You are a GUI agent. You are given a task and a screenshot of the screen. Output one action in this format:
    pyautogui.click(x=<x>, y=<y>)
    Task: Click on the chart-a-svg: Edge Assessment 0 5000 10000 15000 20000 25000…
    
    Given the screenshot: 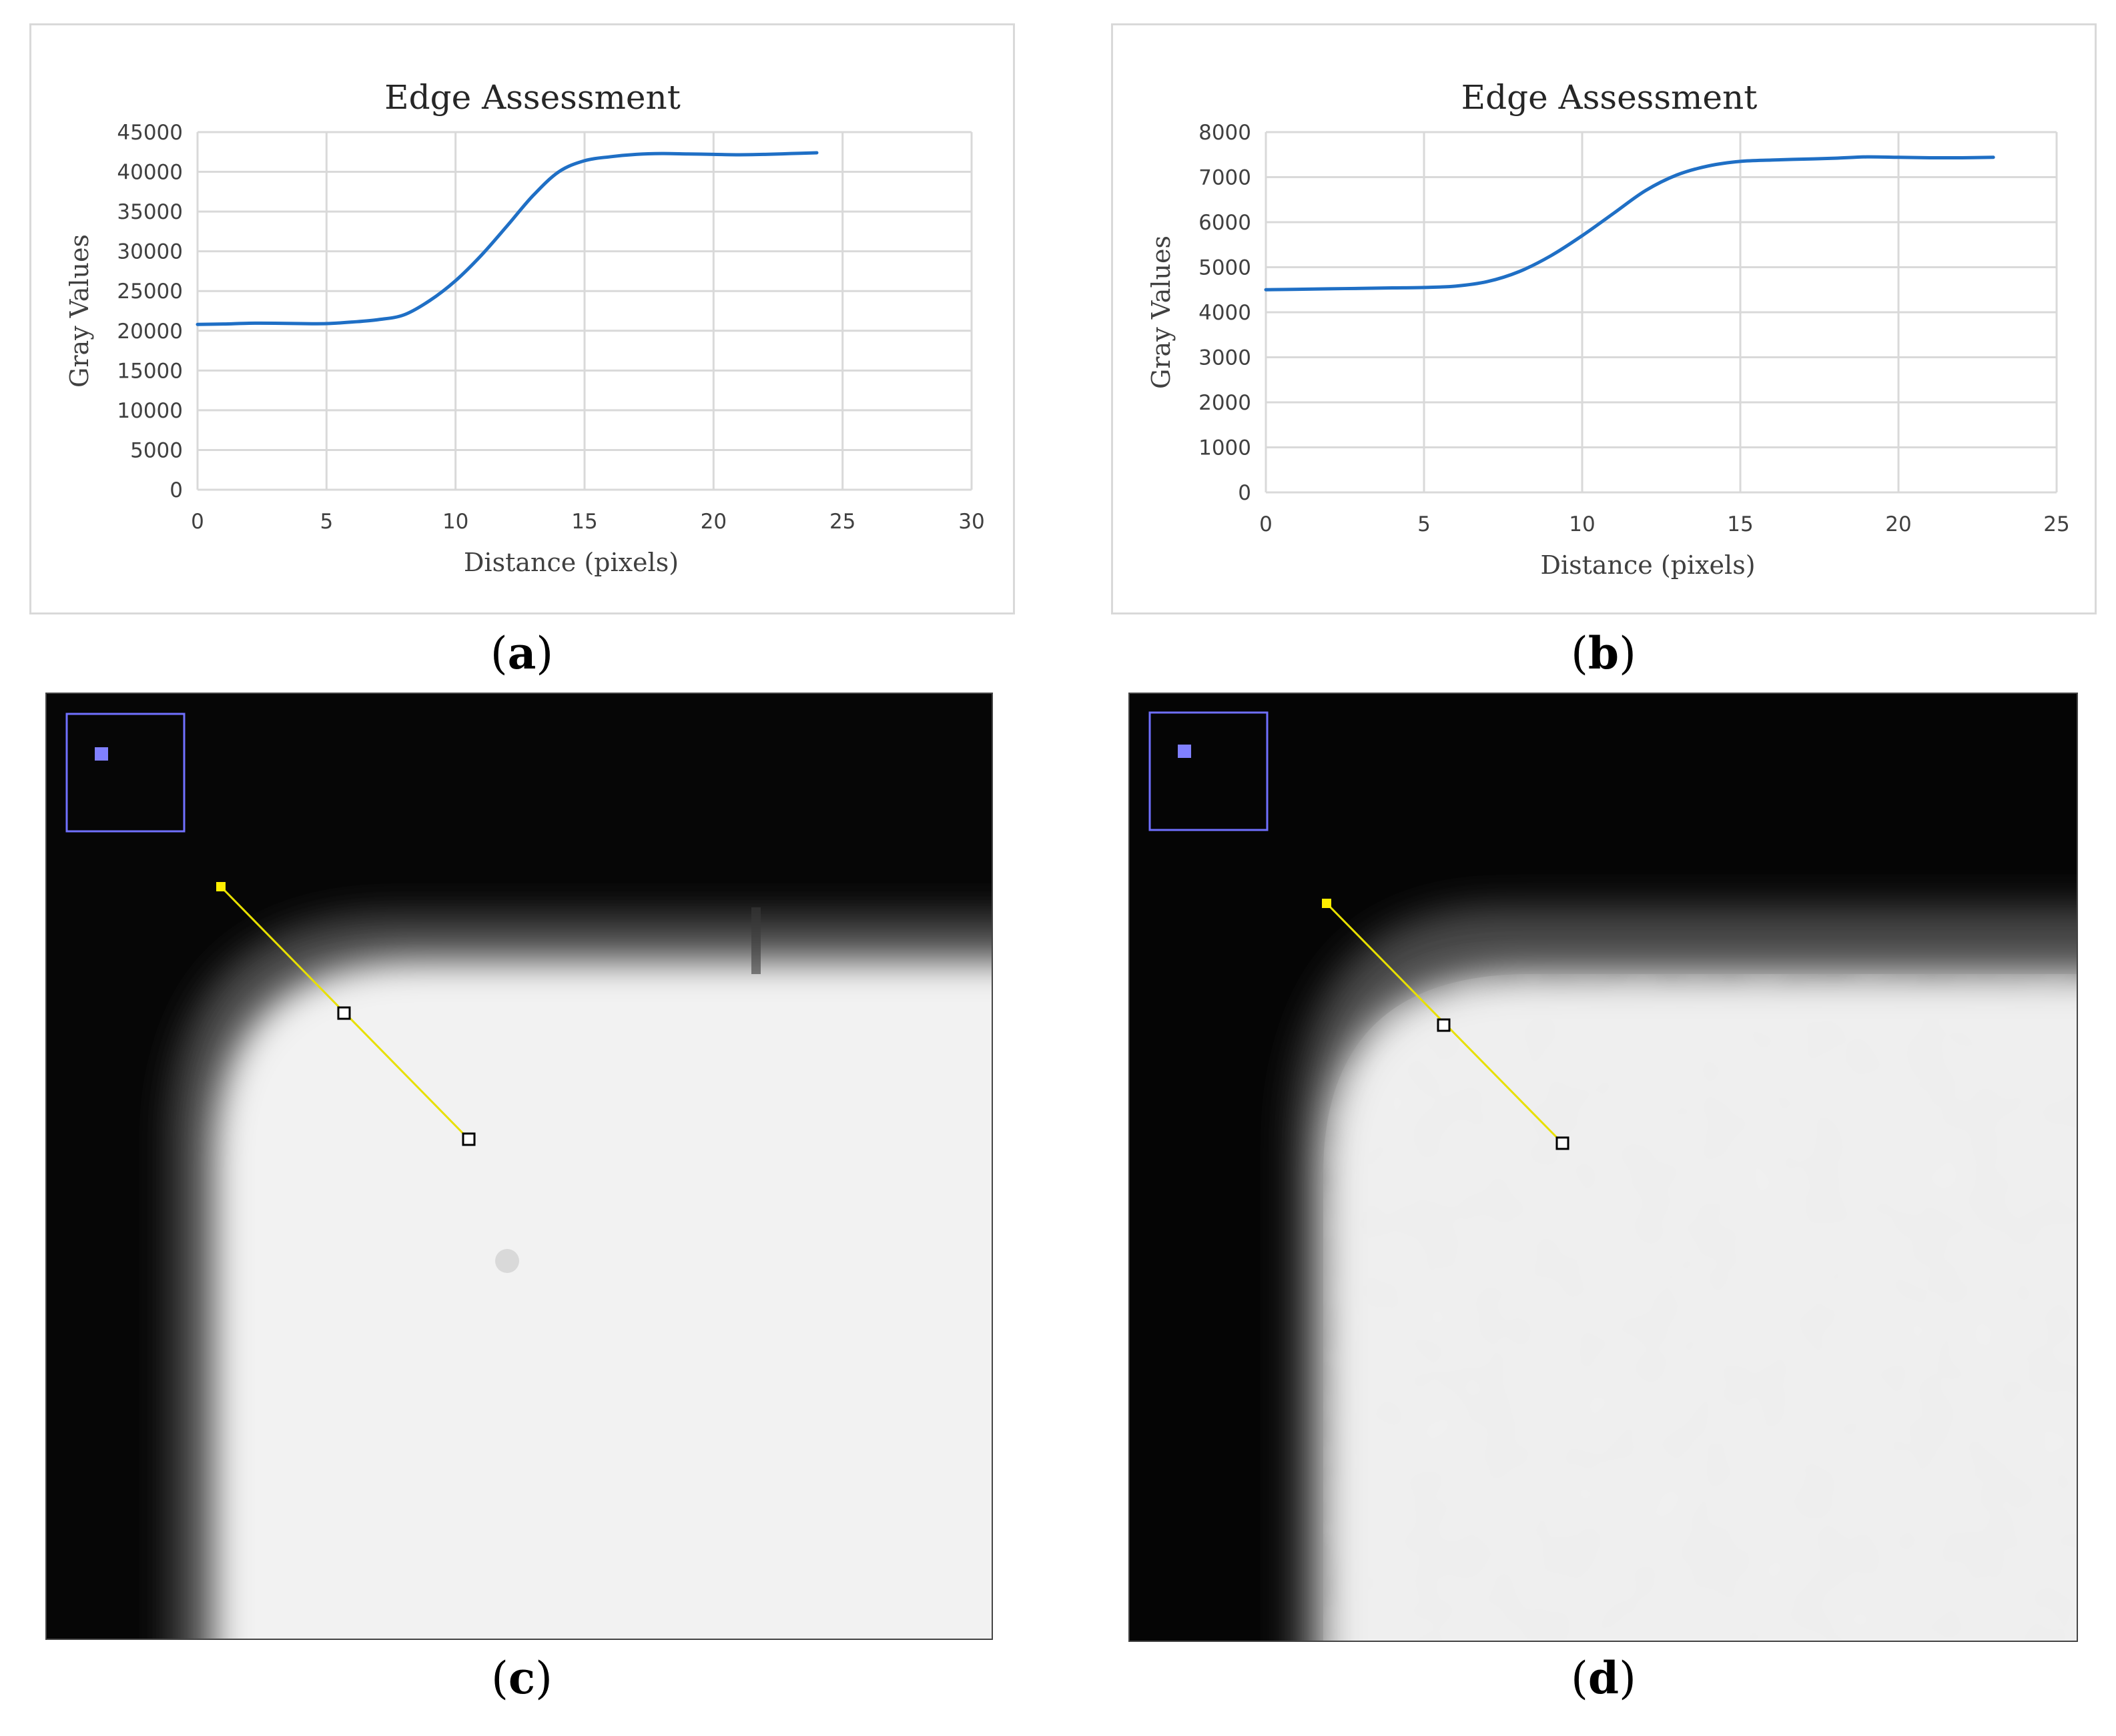 What is the action you would take?
    pyautogui.click(x=525, y=327)
    